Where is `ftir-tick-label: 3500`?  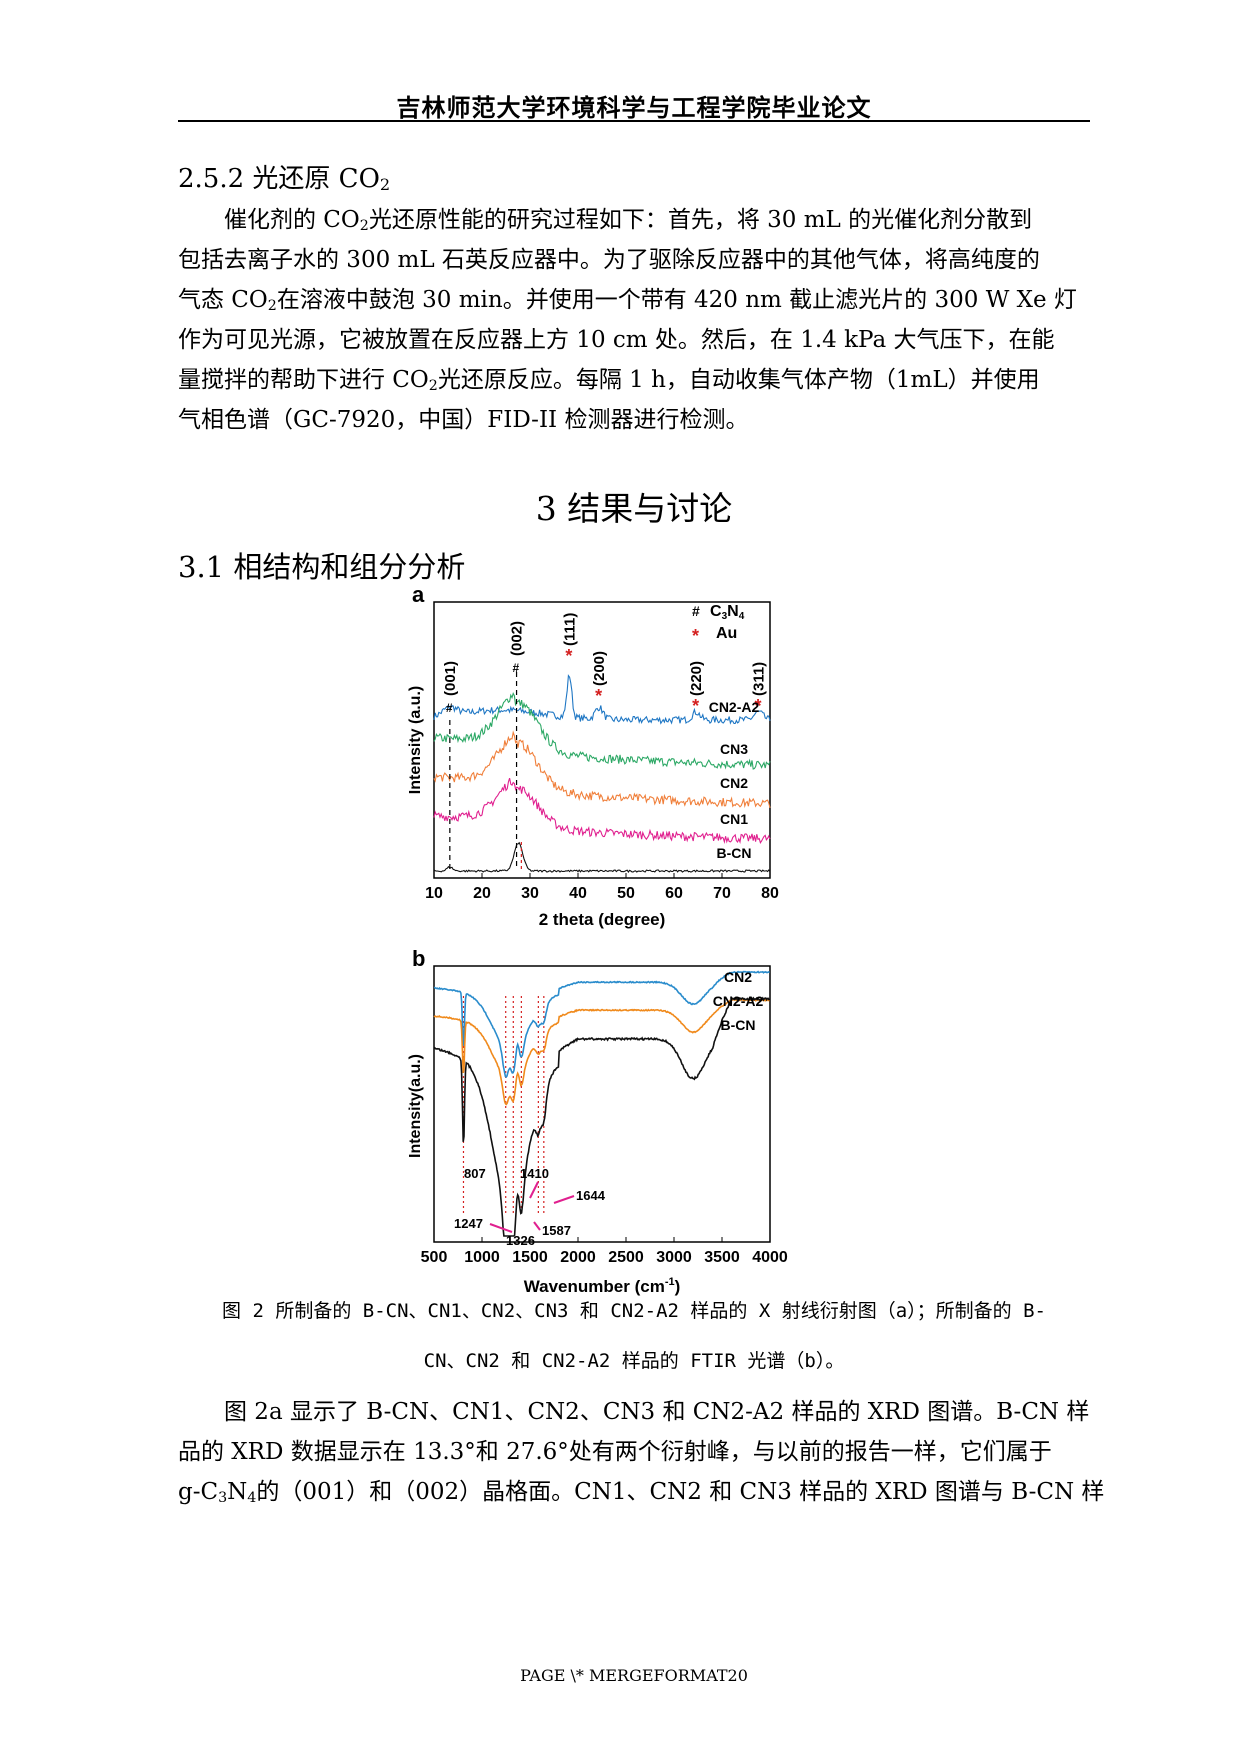
ftir-tick-label: 3500 is located at coordinates (722, 1257).